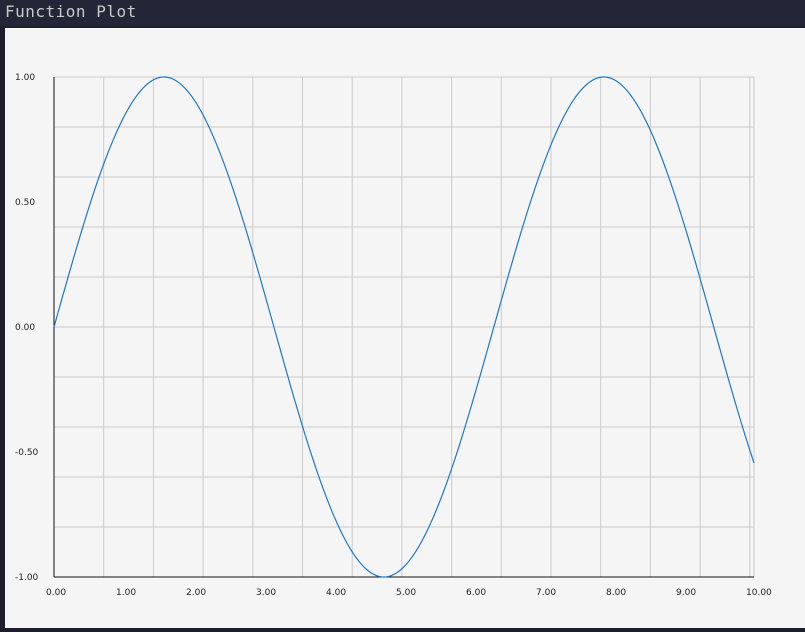 This screenshot has height=632, width=805. Describe the element at coordinates (56, 593) in the screenshot. I see `x-tick-label: 0.00` at that location.